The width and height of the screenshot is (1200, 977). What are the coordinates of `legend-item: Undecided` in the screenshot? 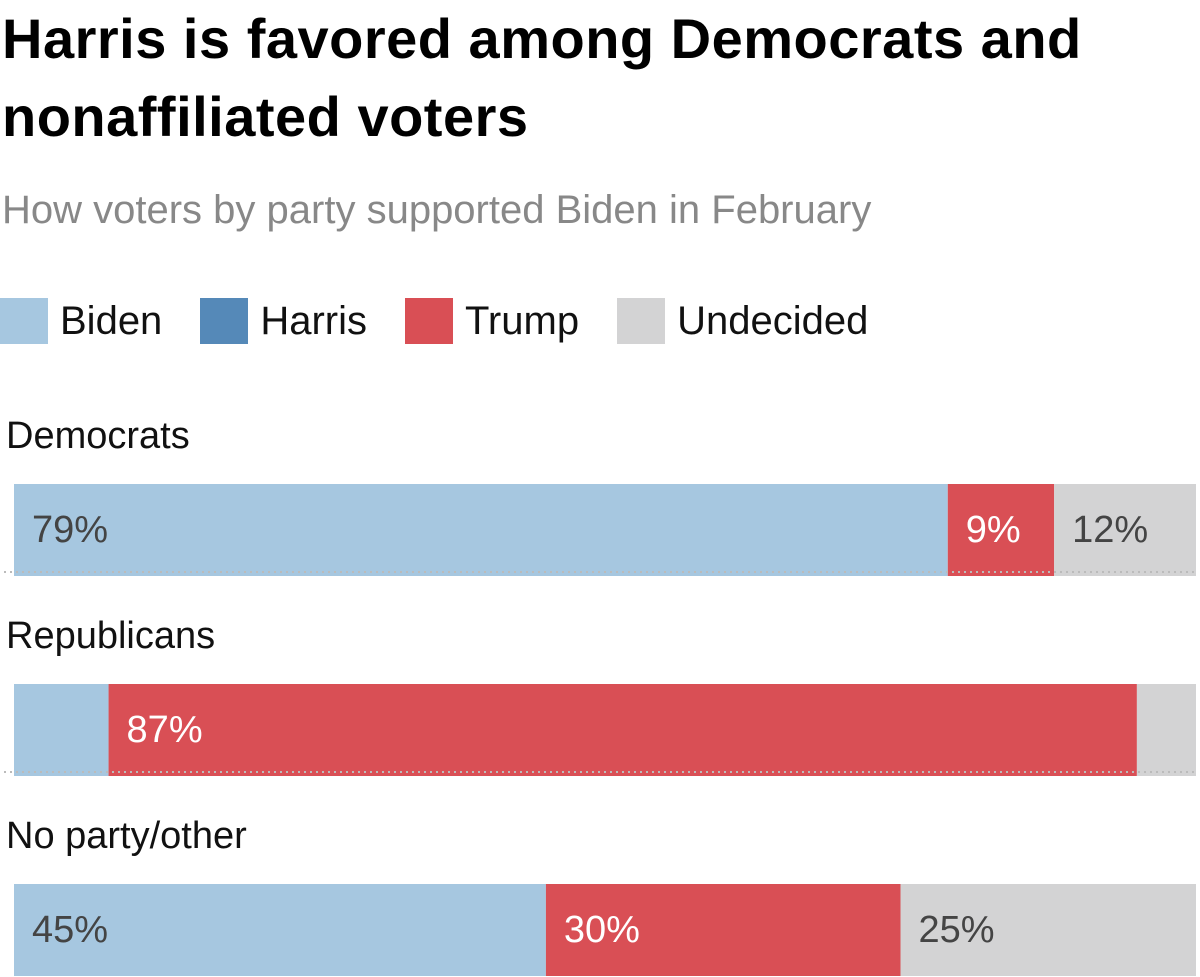 It's located at (742, 321).